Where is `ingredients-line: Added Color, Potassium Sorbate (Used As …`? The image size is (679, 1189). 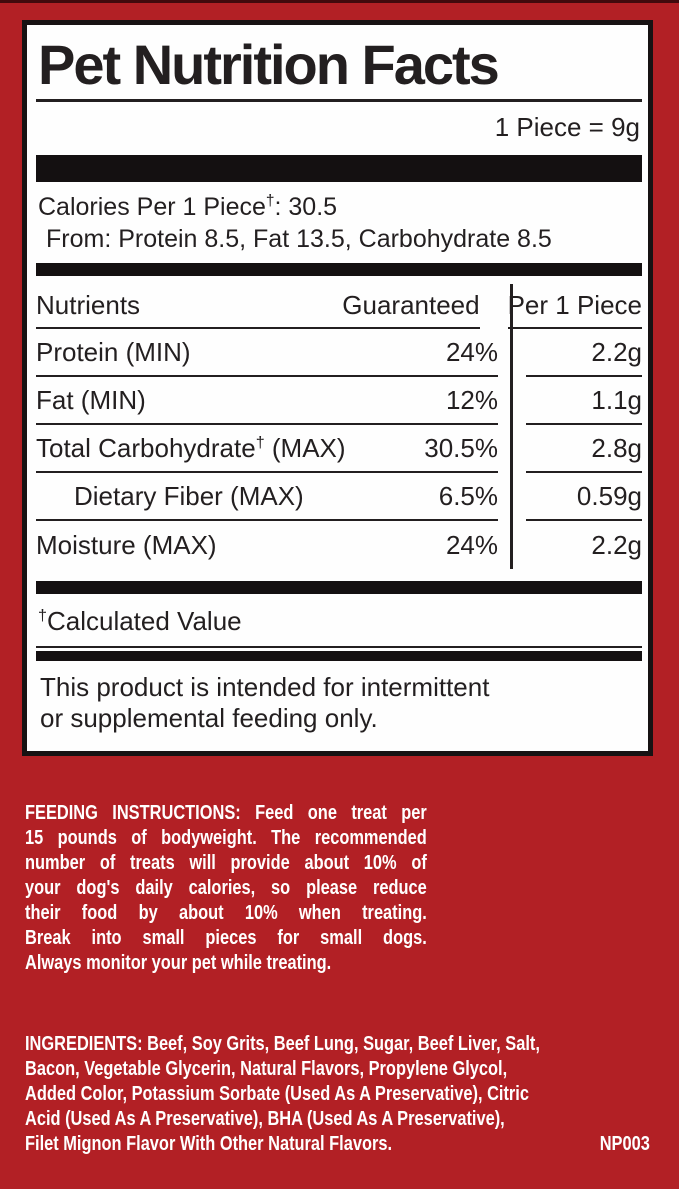
ingredients-line: Added Color, Potassium Sorbate (Used As … is located at coordinates (277, 1094).